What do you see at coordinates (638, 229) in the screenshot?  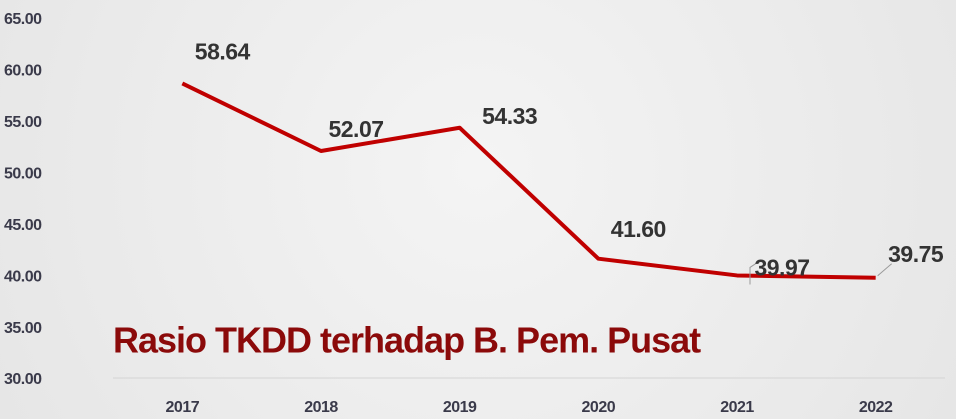 I see `data-label: 41.60` at bounding box center [638, 229].